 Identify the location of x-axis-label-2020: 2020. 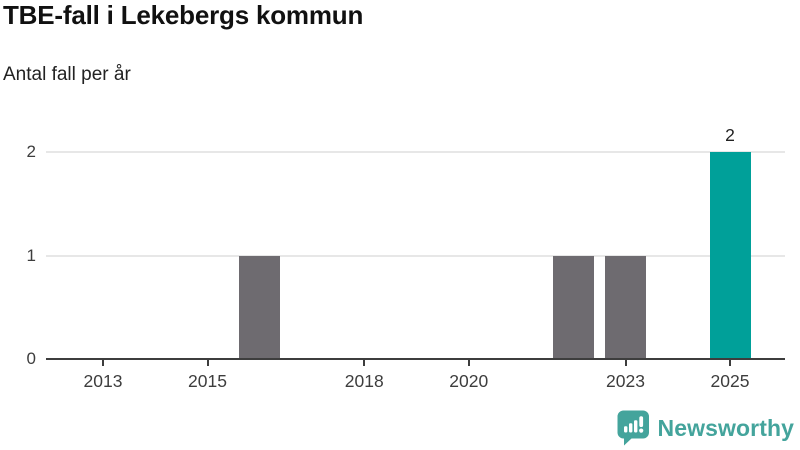
(469, 381).